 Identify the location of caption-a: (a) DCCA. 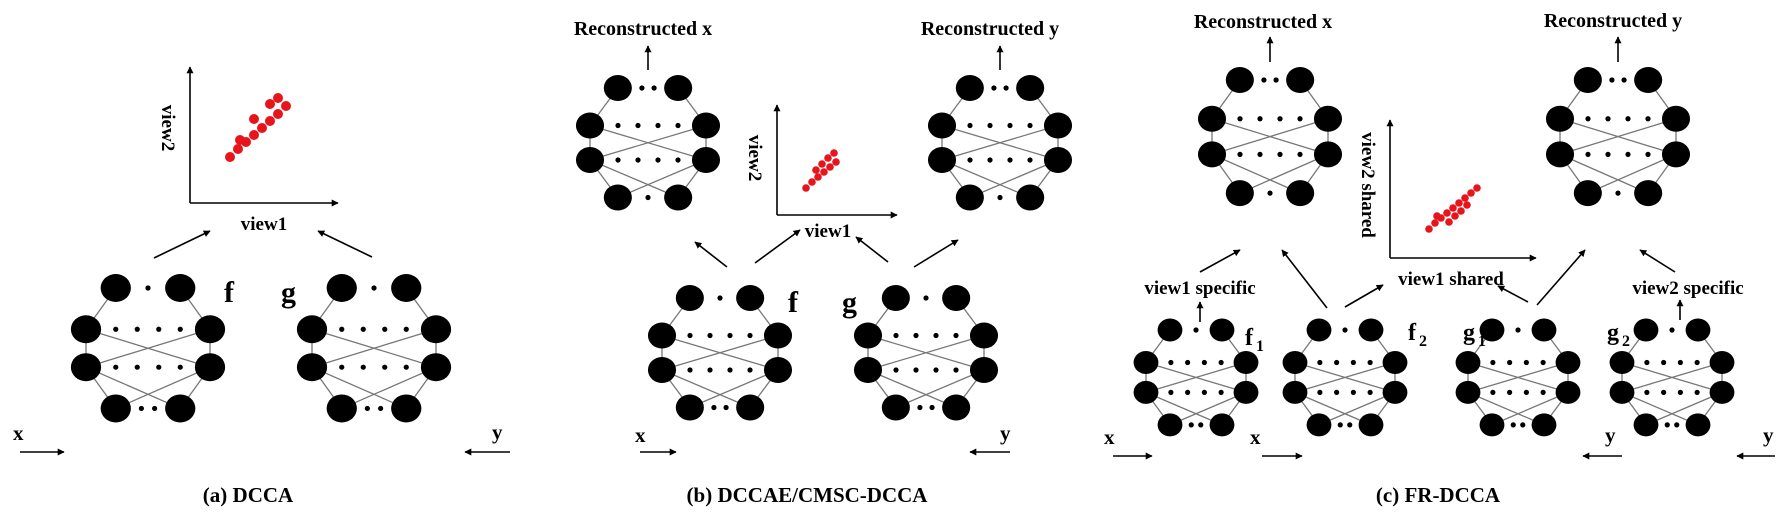
(248, 495).